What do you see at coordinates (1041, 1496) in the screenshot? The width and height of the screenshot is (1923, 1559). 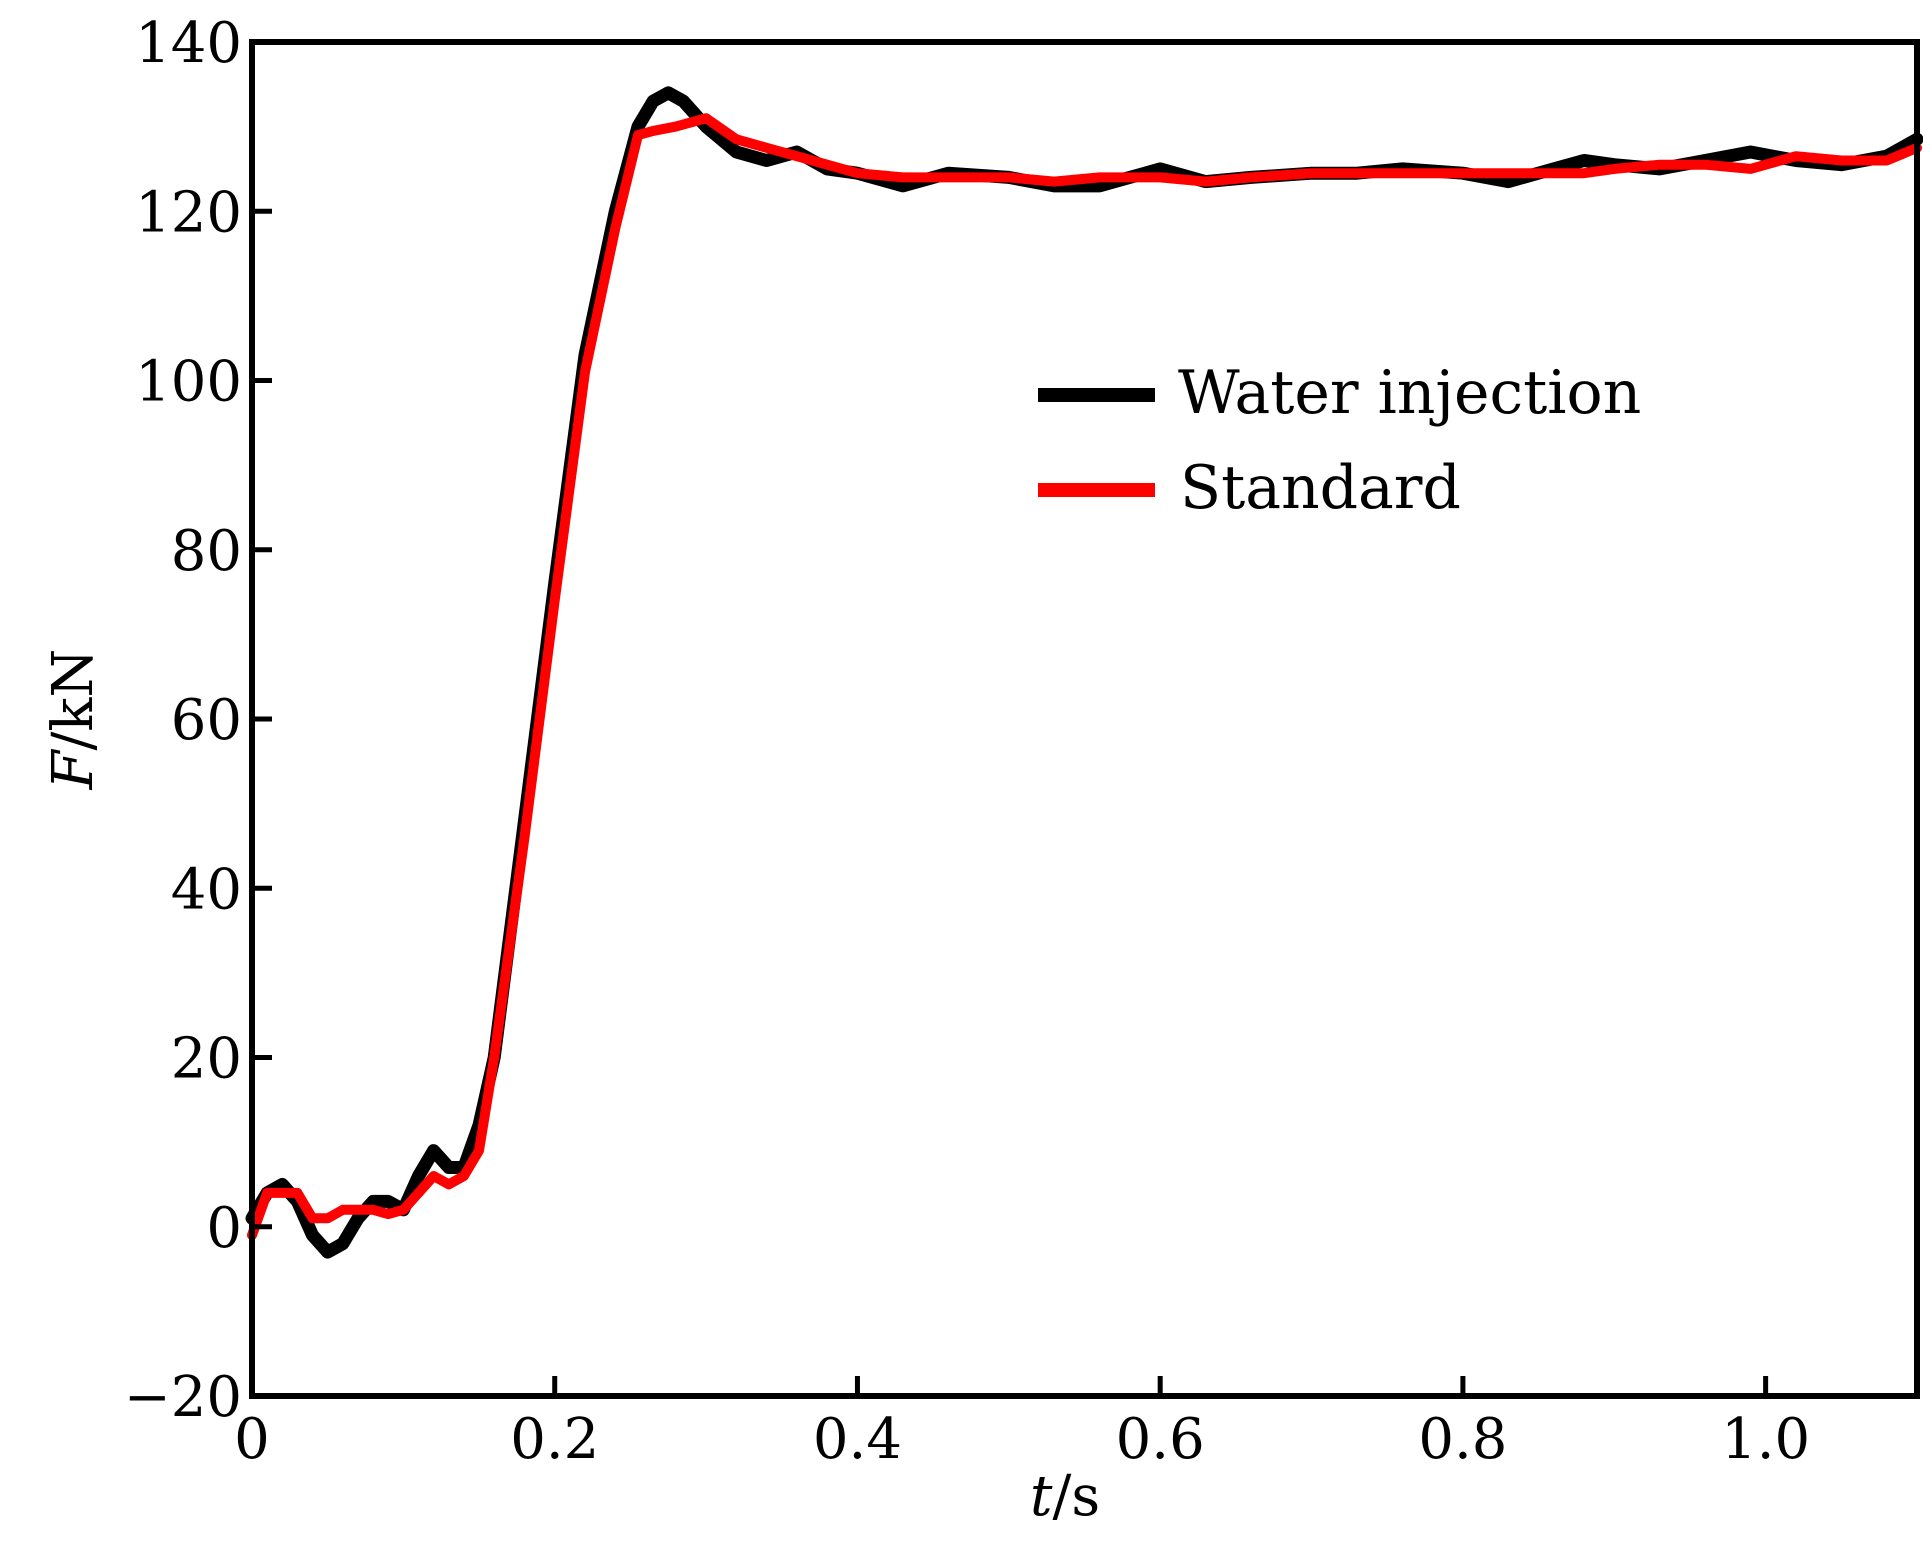 I see `x-axis-title-var: t` at bounding box center [1041, 1496].